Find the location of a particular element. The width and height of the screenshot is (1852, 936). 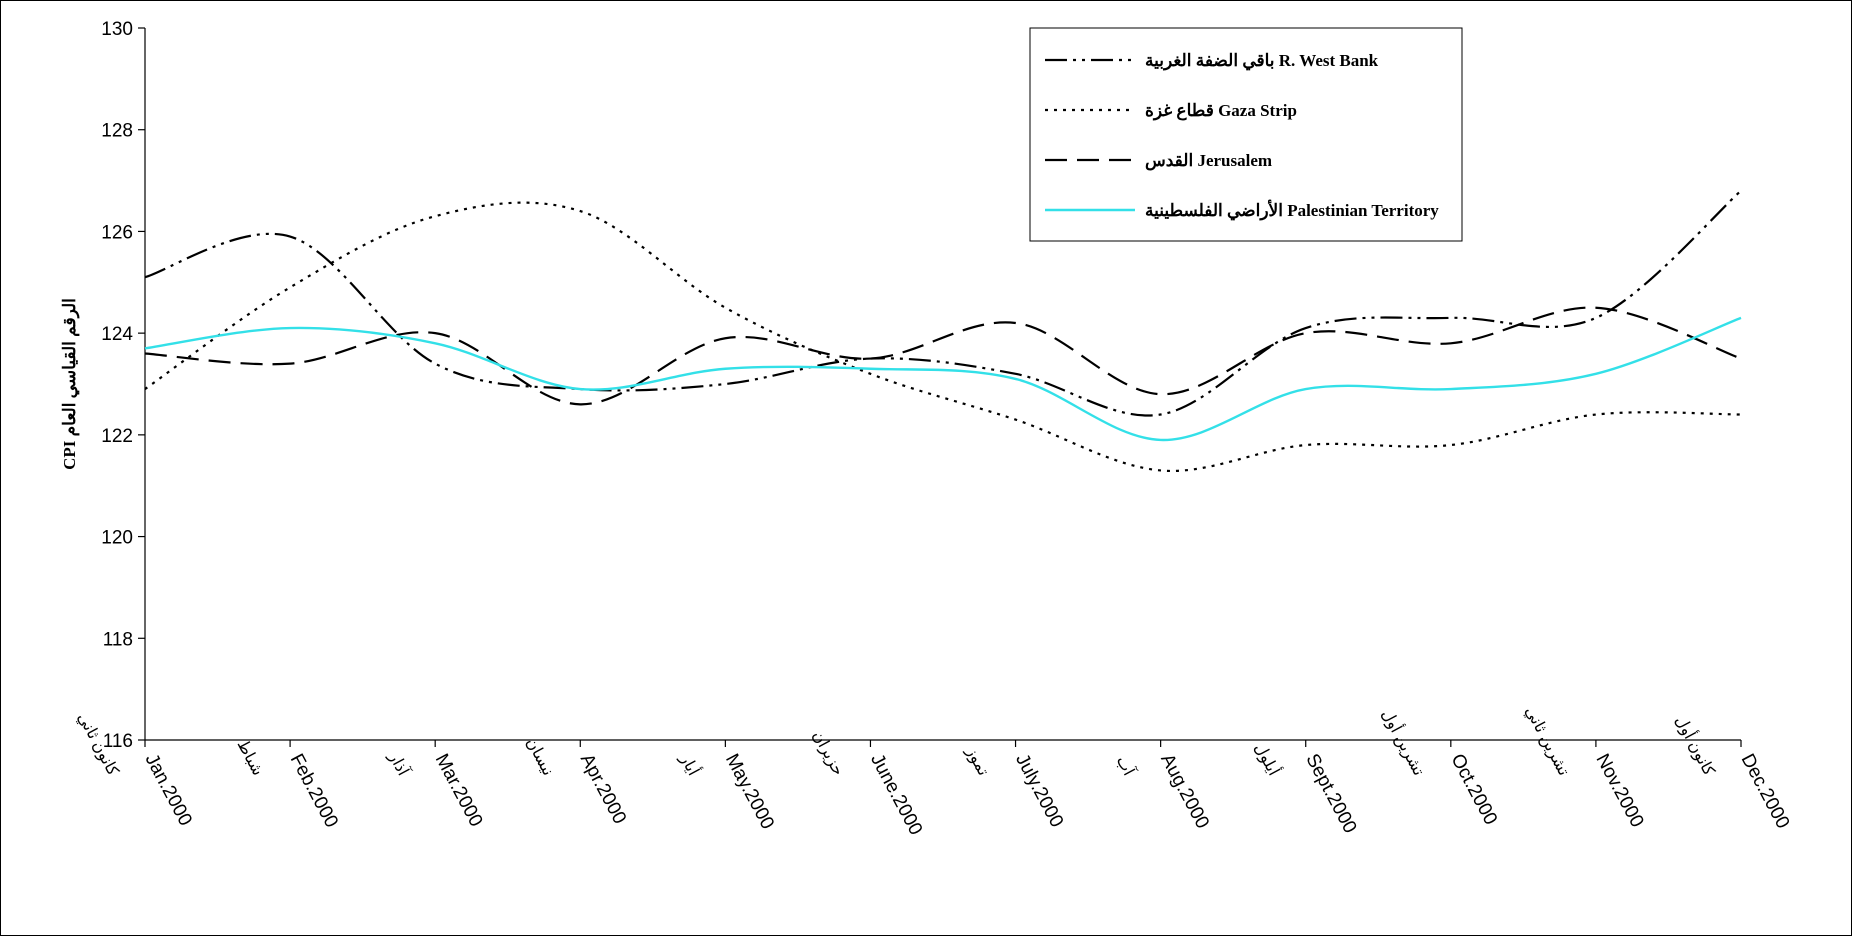

x-tick-label-en: July.2000 is located at coordinates (1039, 790).